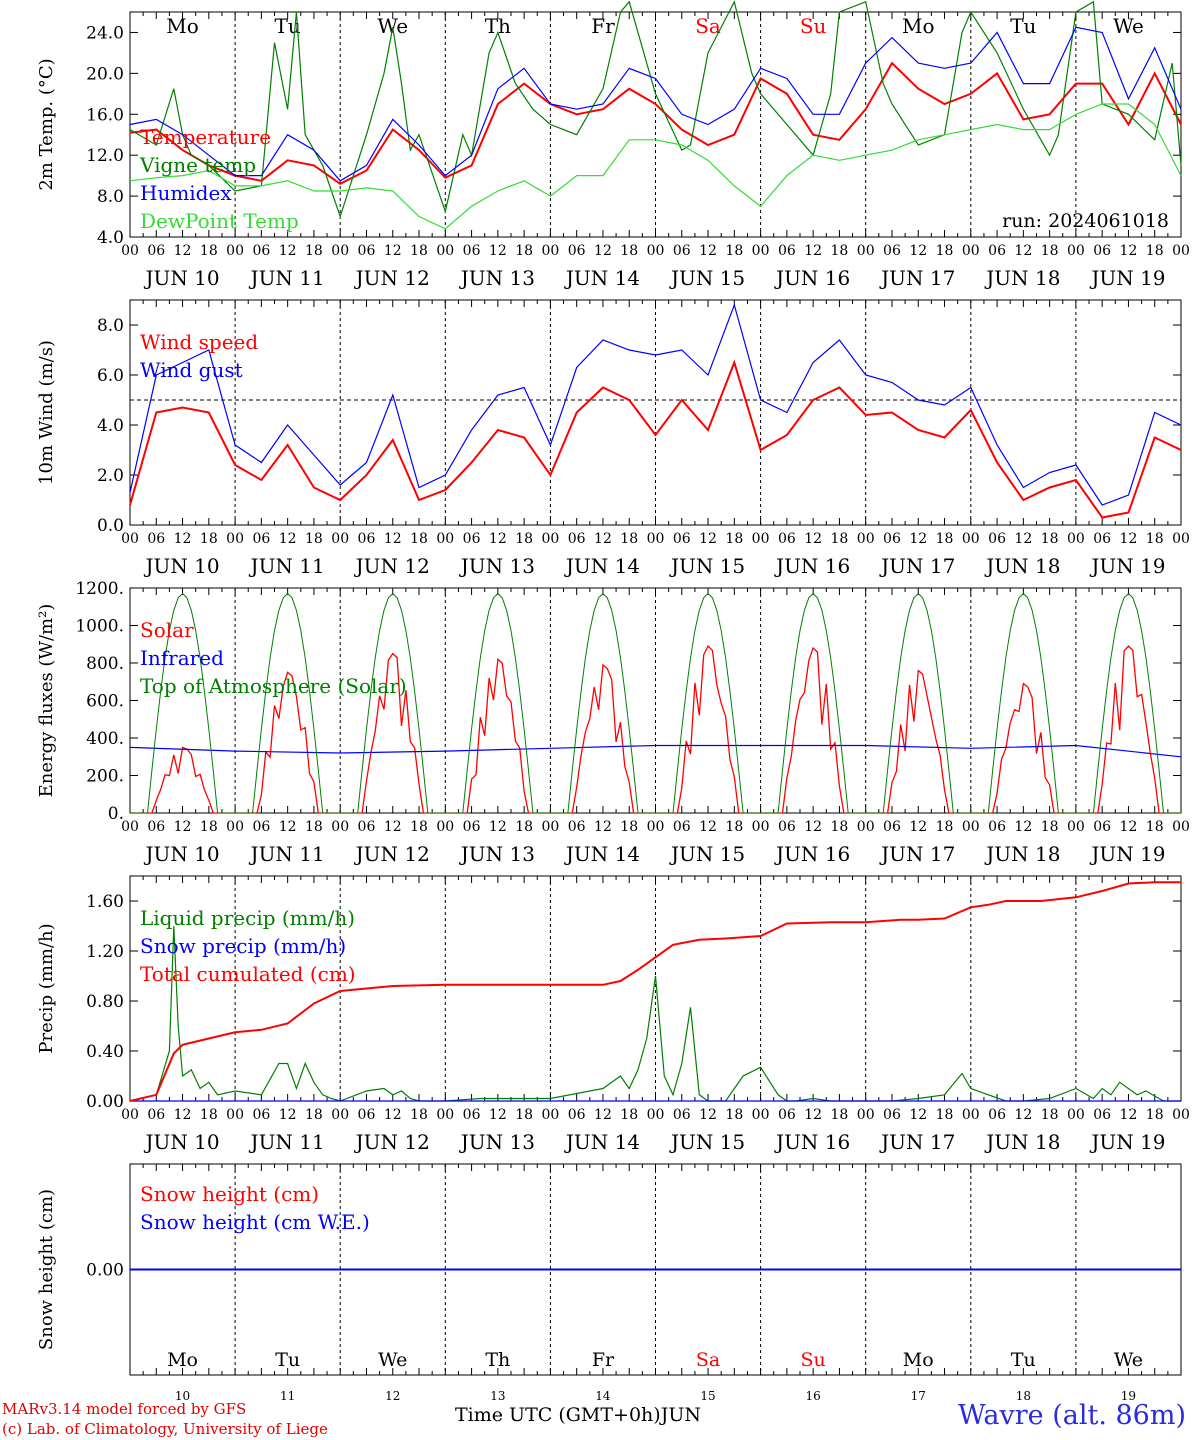  What do you see at coordinates (602, 854) in the screenshot?
I see `day-label: JUN 14` at bounding box center [602, 854].